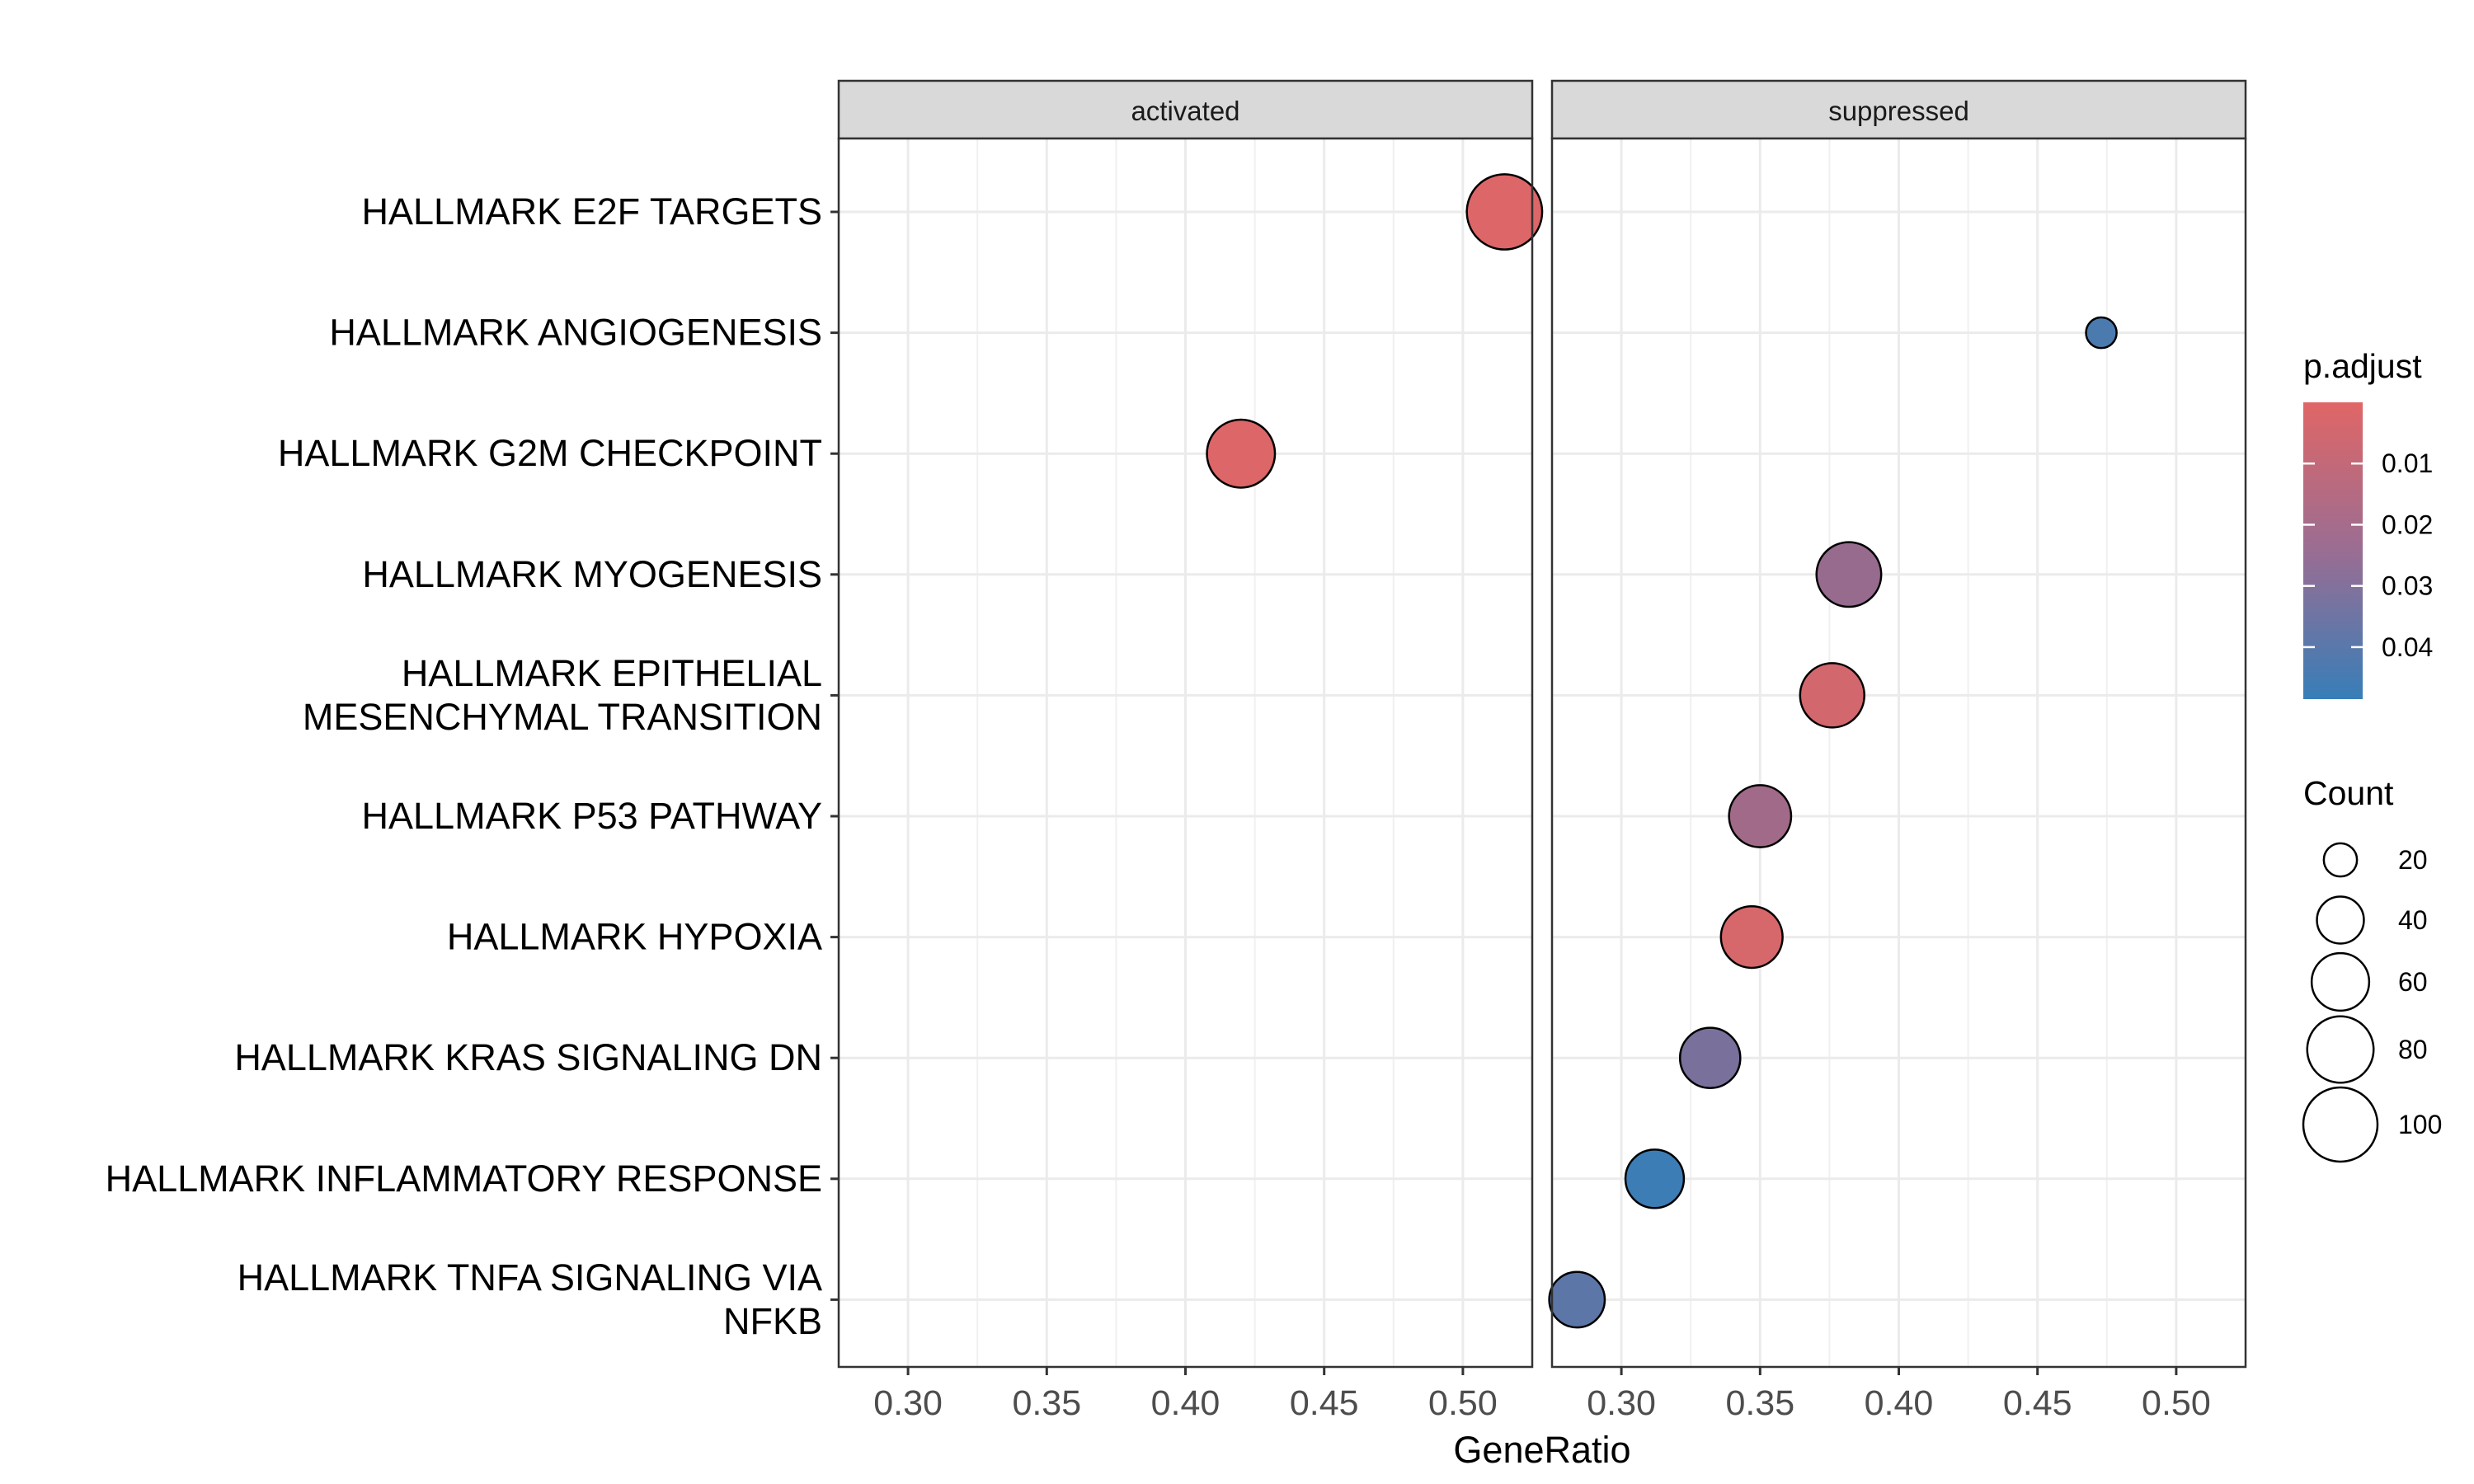 This screenshot has width=2474, height=1484. I want to click on category-label: NFKB, so click(772, 1321).